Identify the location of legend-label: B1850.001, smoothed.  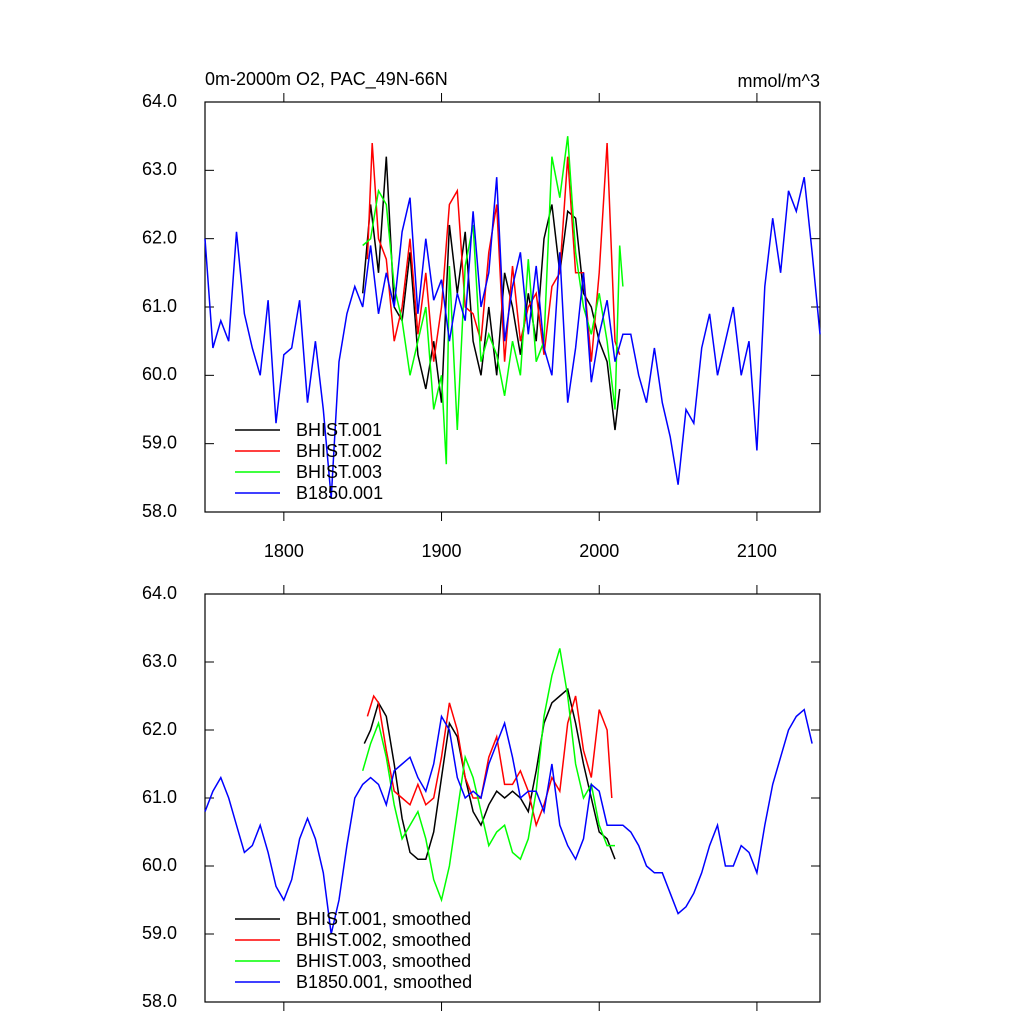
(384, 982).